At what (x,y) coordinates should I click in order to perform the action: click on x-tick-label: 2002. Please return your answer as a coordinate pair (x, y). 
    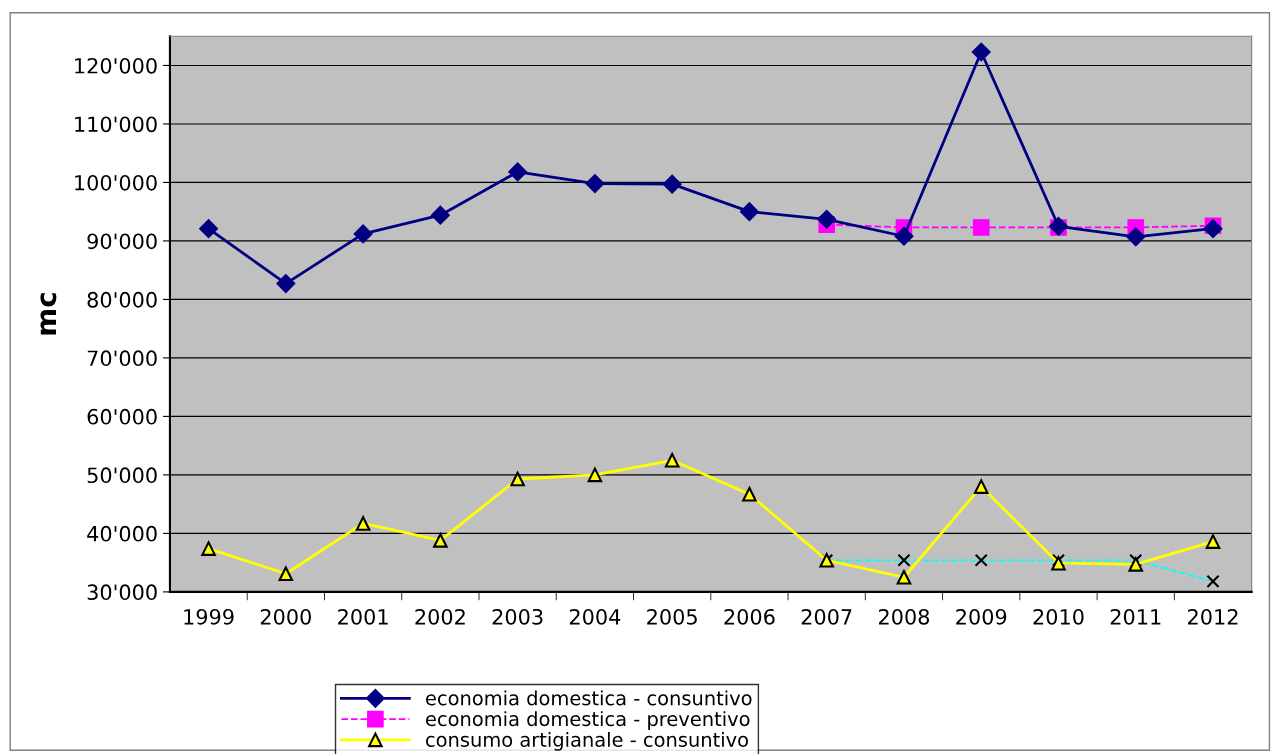
    Looking at the image, I should click on (440, 616).